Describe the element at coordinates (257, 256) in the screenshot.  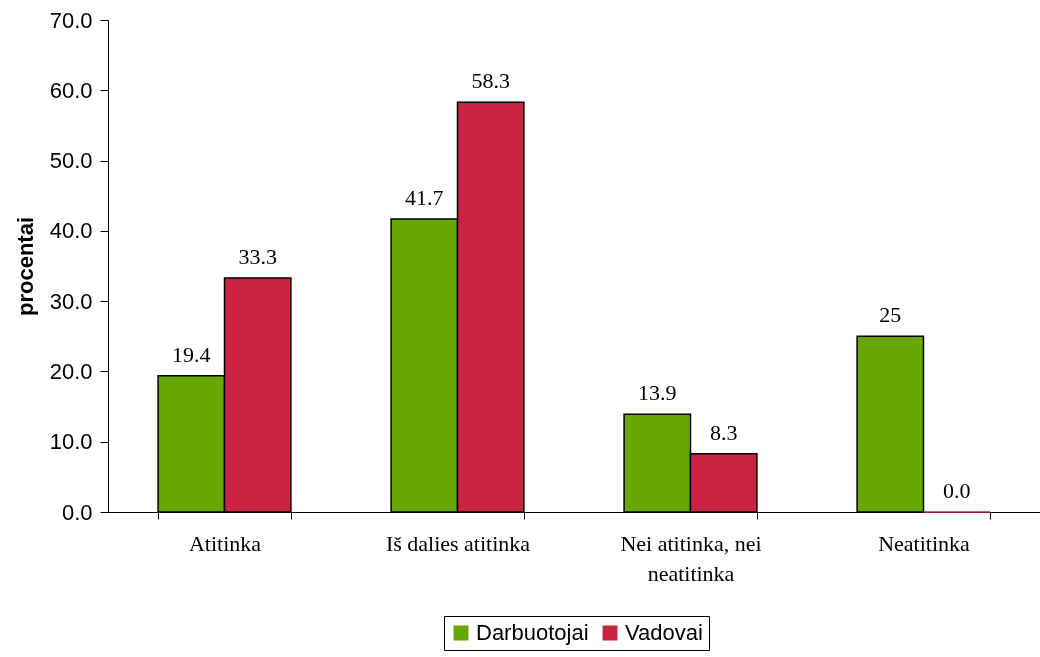
I see `data-label: 33.3` at that location.